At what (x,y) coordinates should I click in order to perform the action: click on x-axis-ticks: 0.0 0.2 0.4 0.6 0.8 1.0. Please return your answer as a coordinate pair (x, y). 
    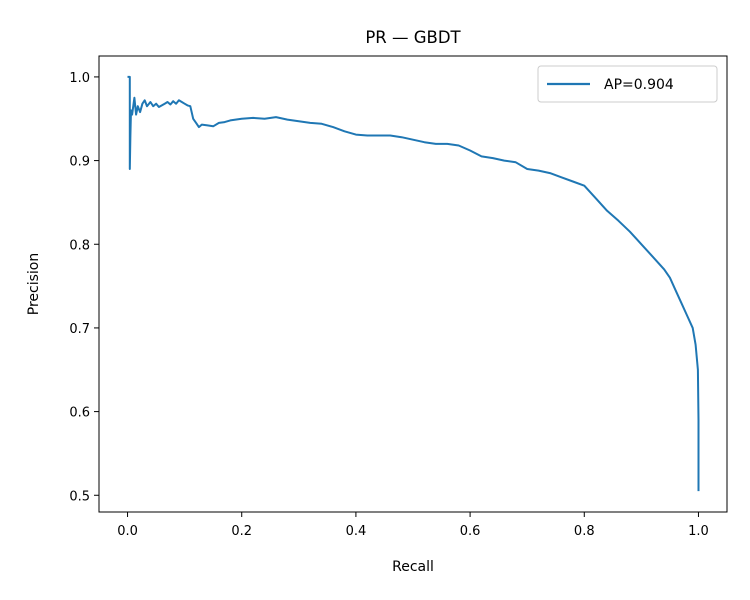
    Looking at the image, I should click on (413, 525).